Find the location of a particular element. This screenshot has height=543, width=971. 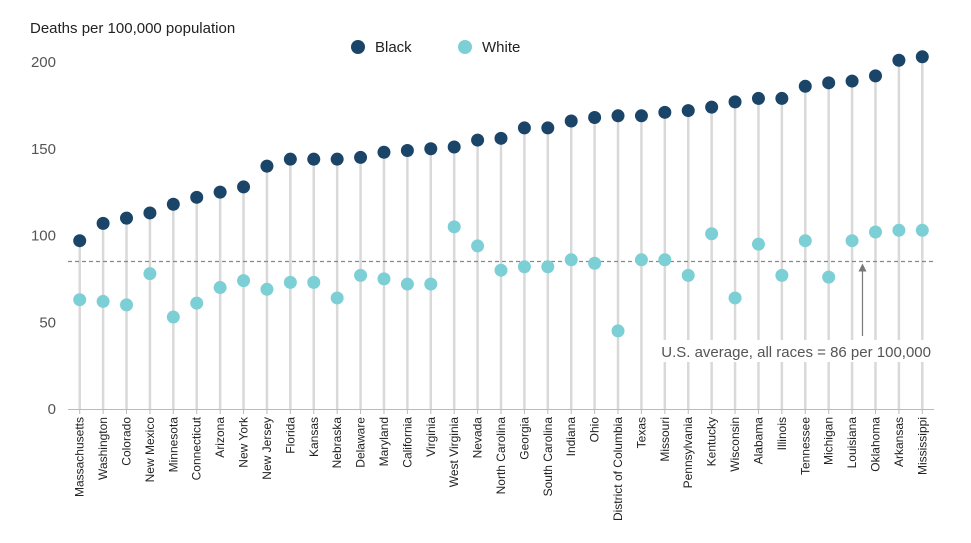

y-tick-label: 200 is located at coordinates (43, 62).